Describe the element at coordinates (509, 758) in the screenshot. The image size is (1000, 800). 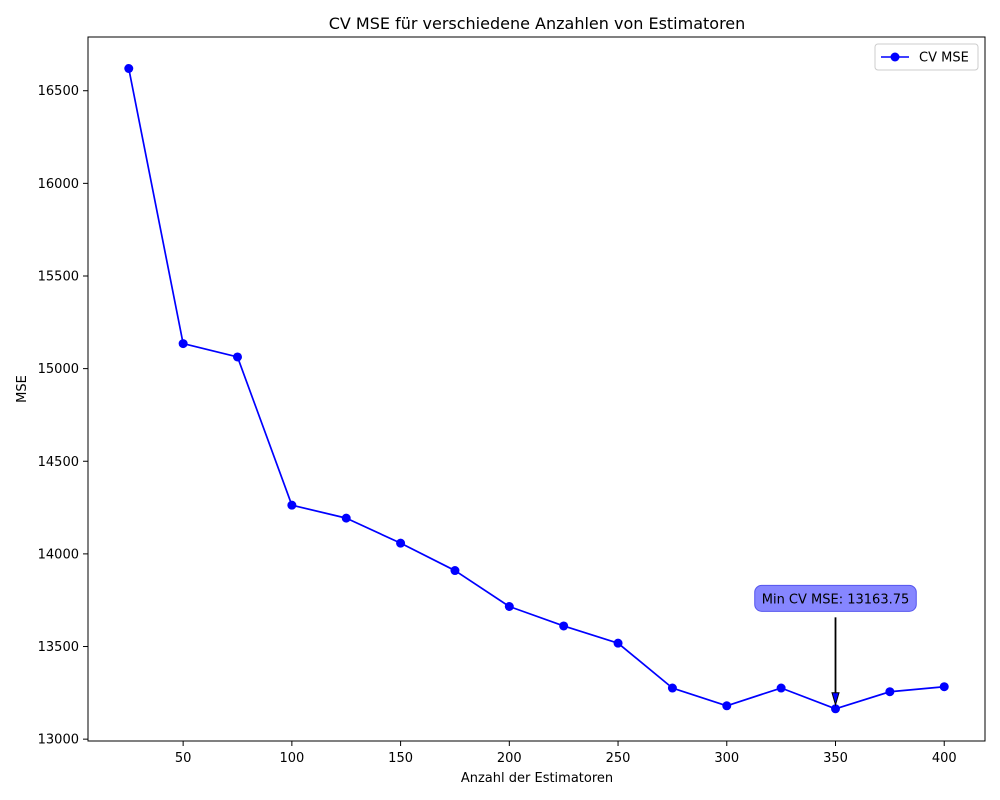
I see `x-tick-label: 200` at that location.